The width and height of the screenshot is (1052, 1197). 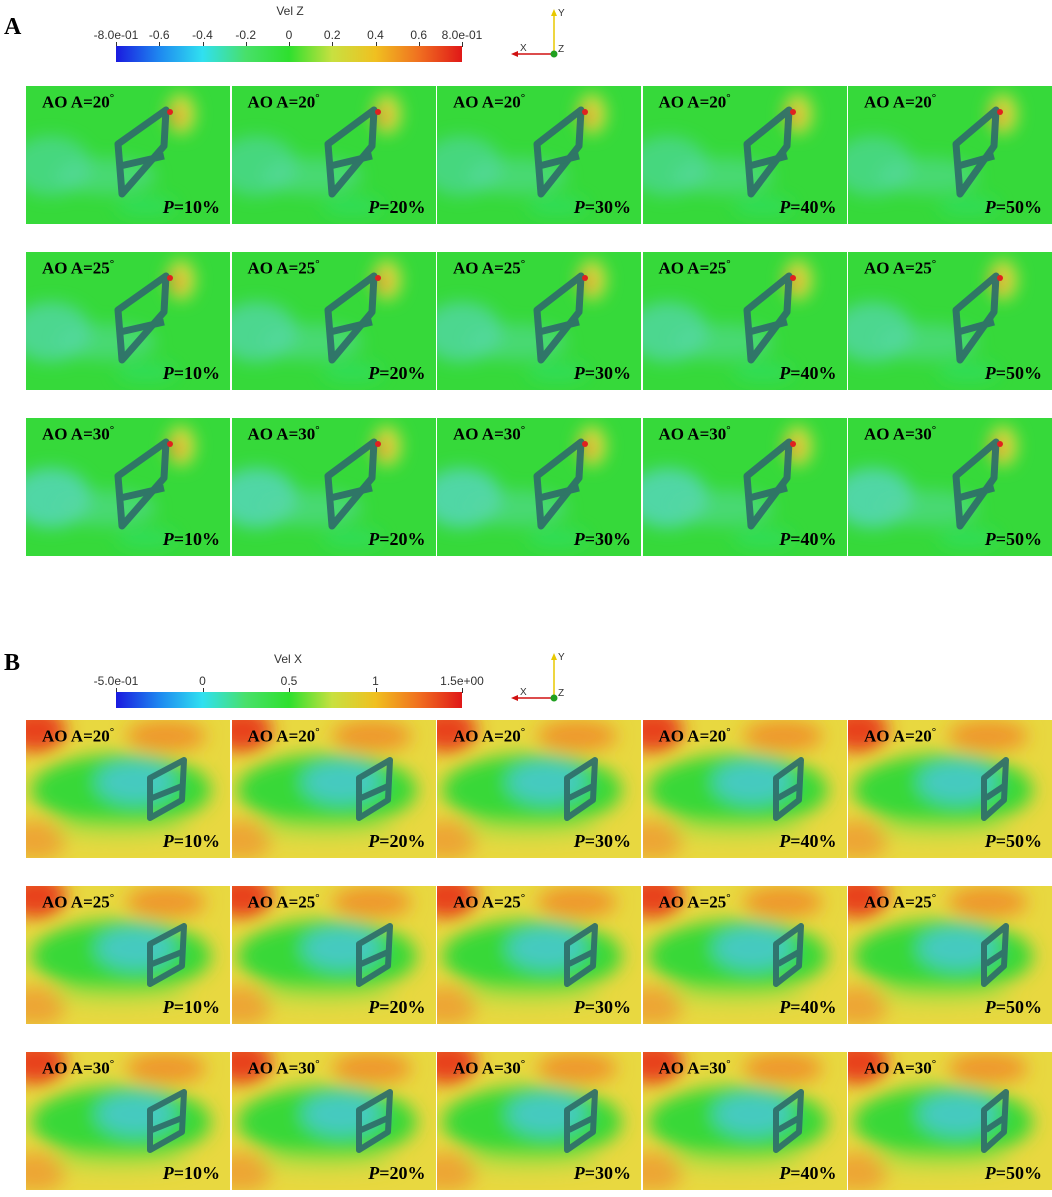 I want to click on flow-field-tile: AO A=25° P=30%, so click(x=539, y=321).